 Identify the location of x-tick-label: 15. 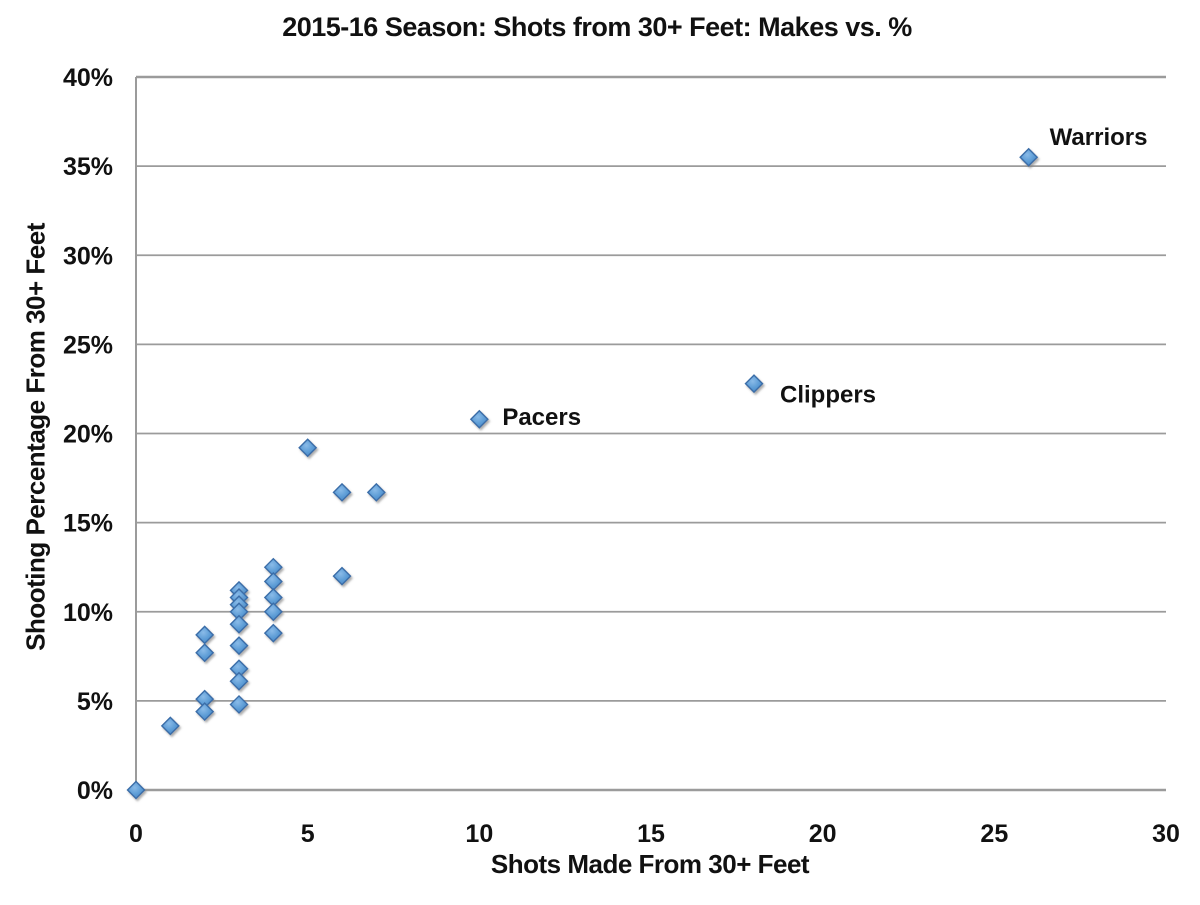
(651, 834).